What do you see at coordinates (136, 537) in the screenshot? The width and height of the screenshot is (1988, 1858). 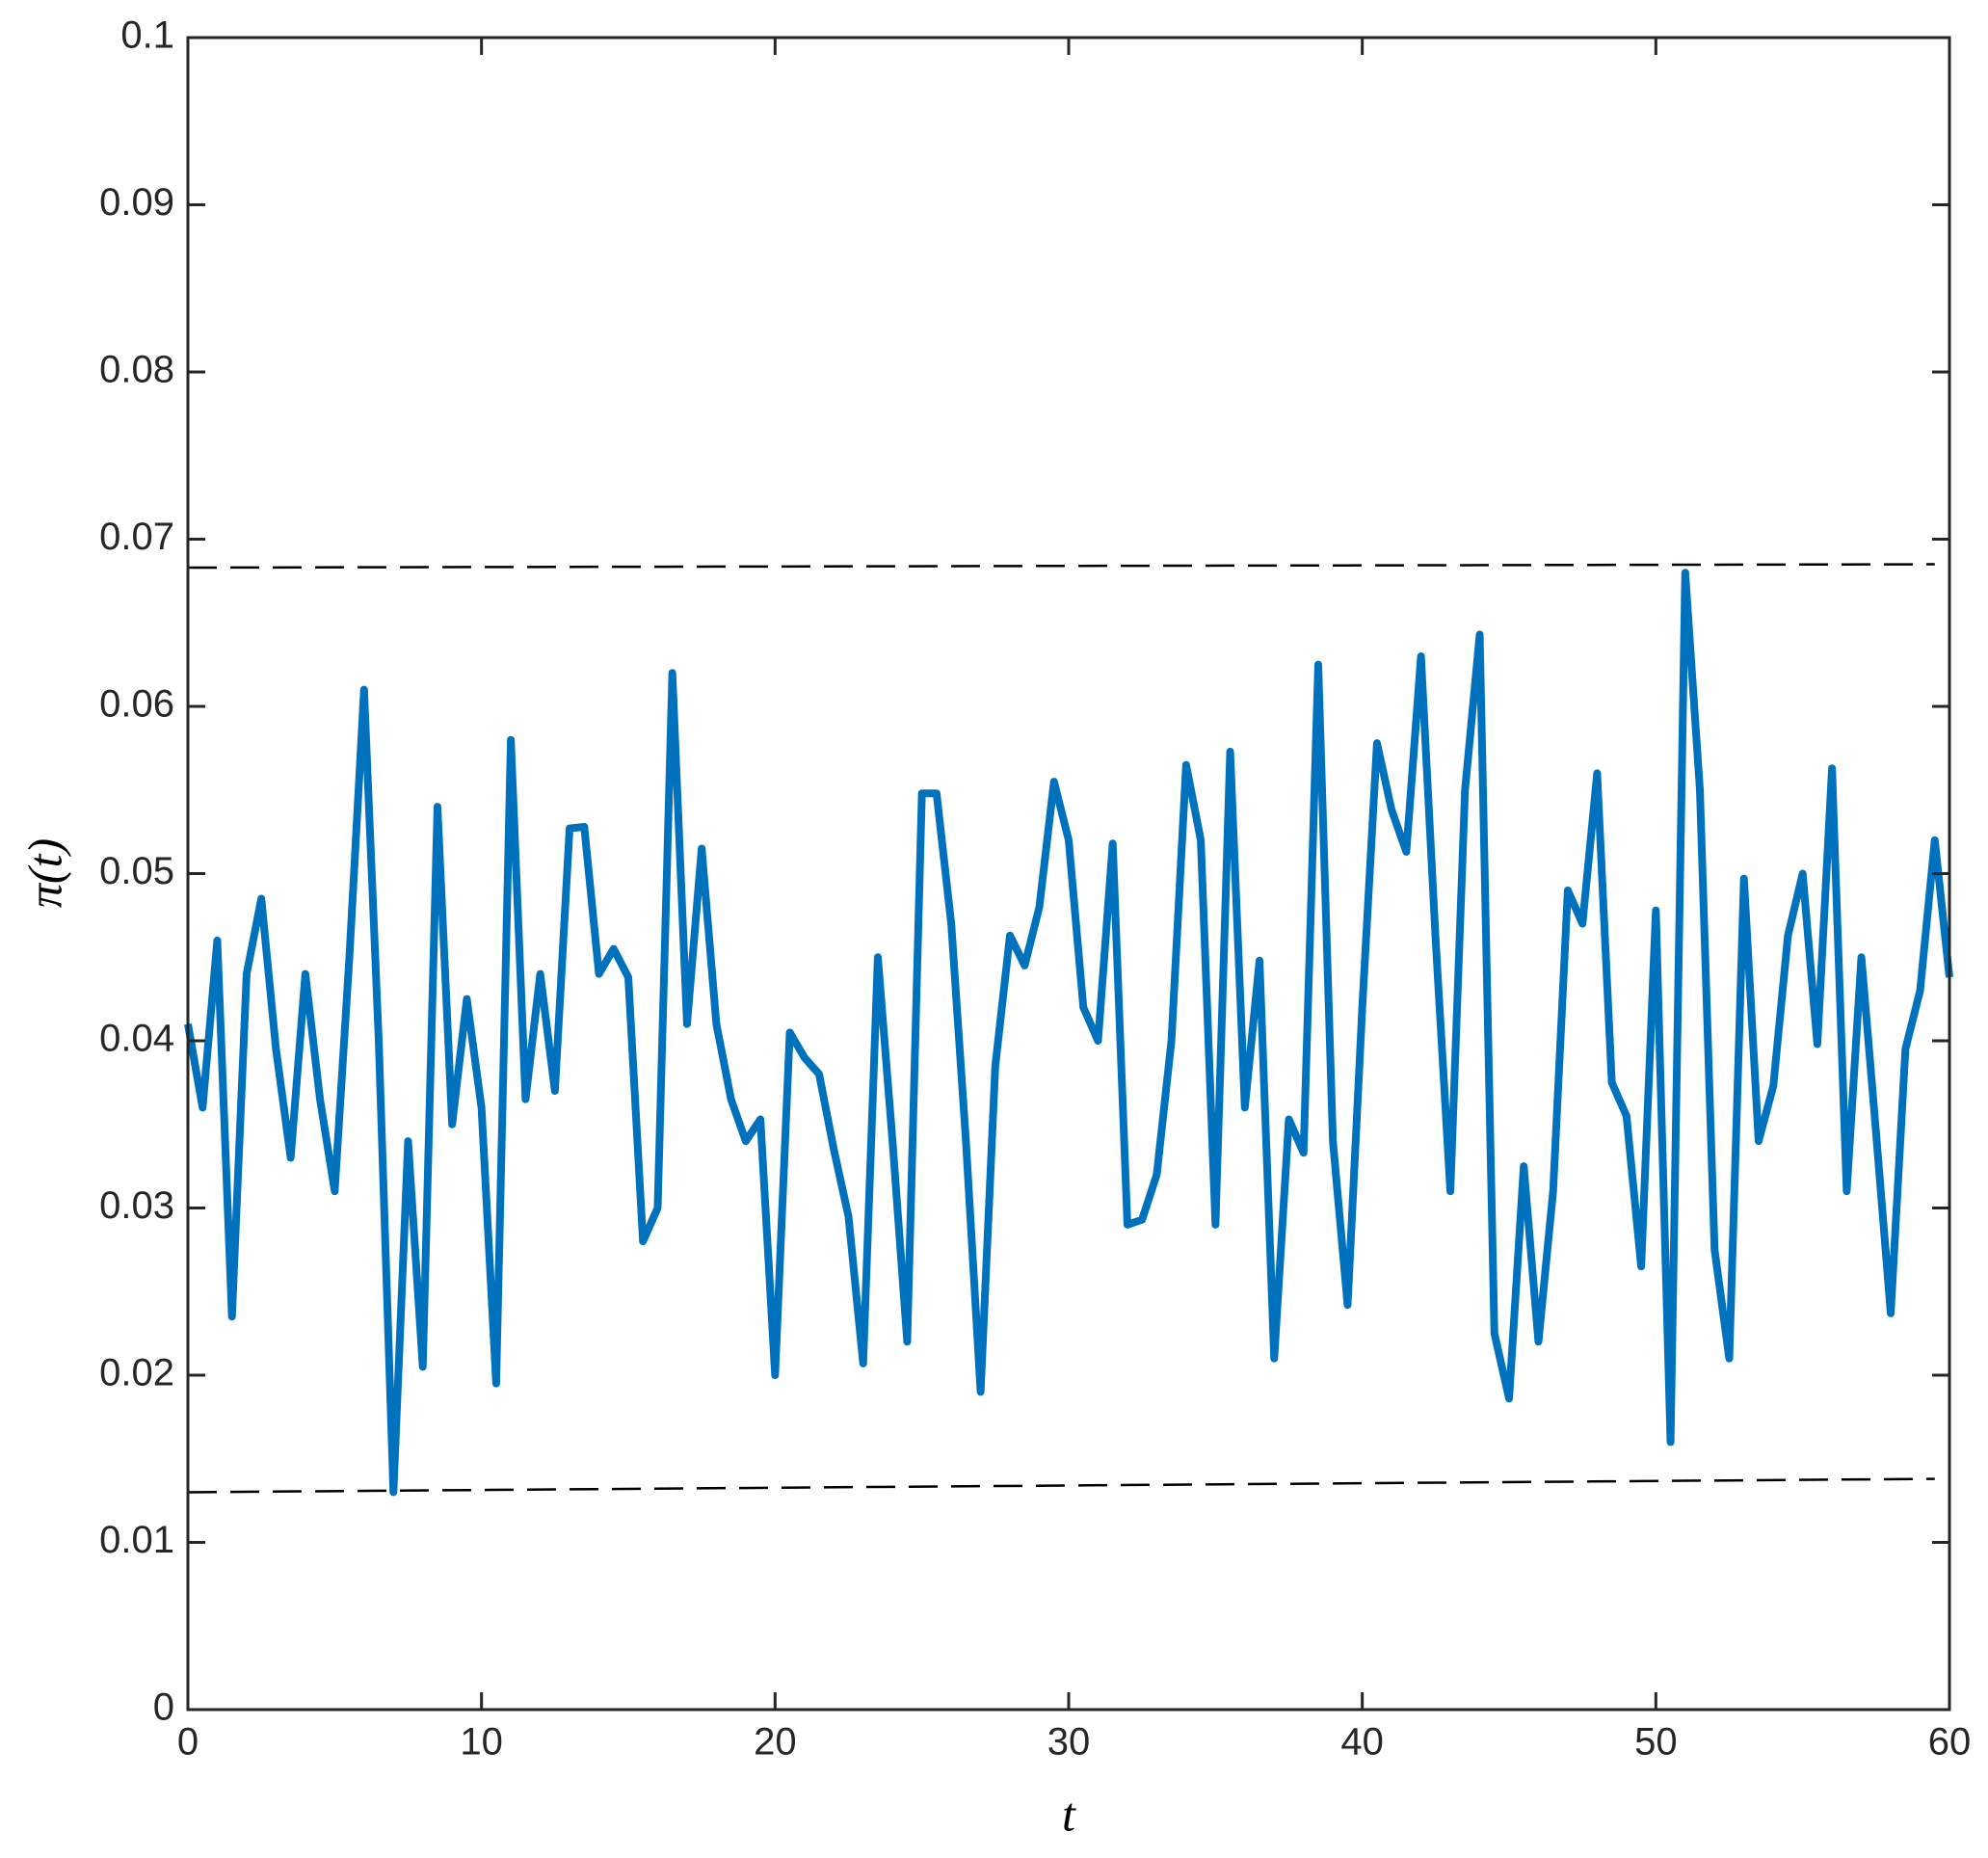 I see `y-tick-label: 0.07` at bounding box center [136, 537].